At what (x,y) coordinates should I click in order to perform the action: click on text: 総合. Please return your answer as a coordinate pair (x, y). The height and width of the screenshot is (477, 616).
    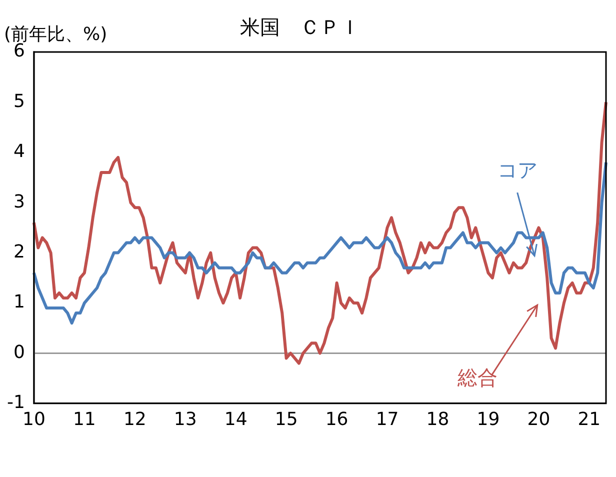
    Looking at the image, I should click on (477, 378).